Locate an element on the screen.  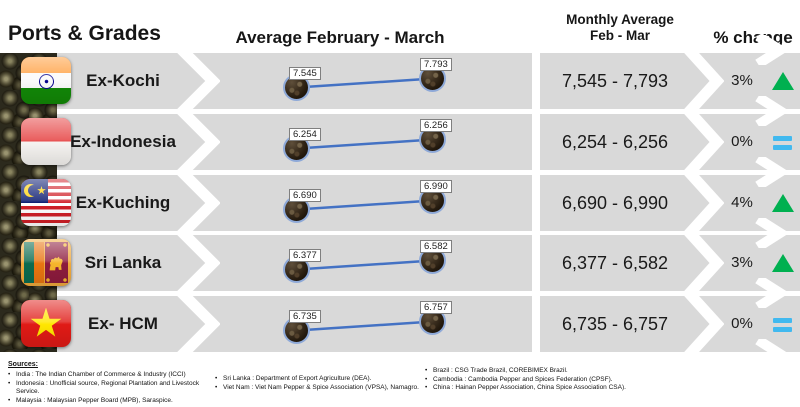
vietnam-flag-icon is located at coordinates (46, 323).